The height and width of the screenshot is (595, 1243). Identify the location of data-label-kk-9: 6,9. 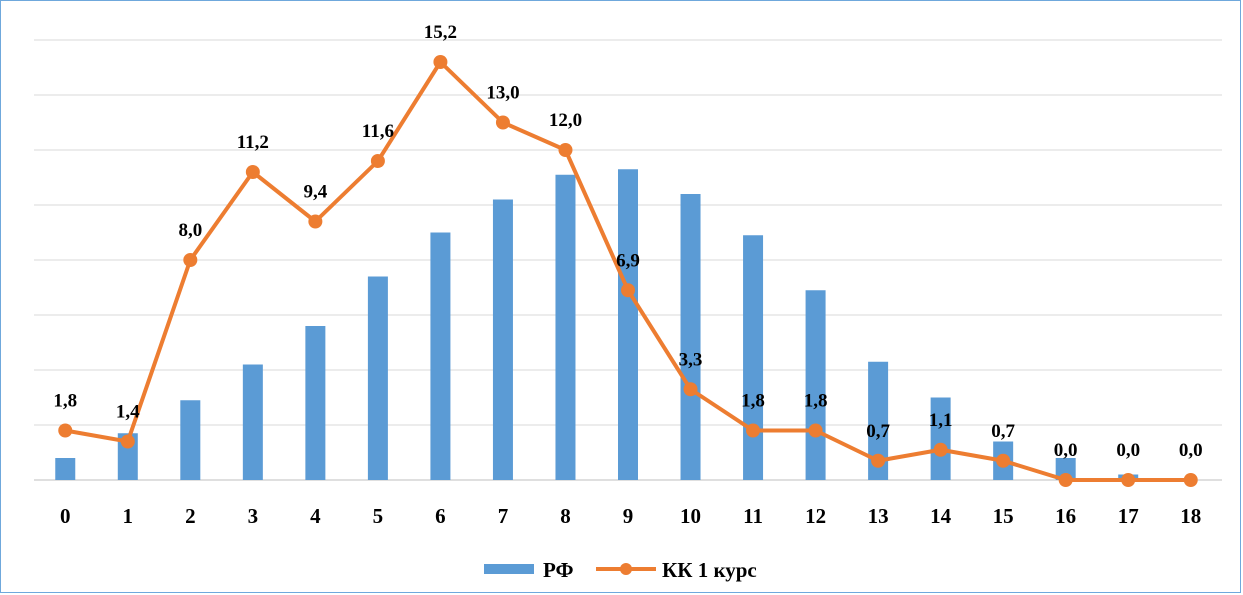
(628, 260).